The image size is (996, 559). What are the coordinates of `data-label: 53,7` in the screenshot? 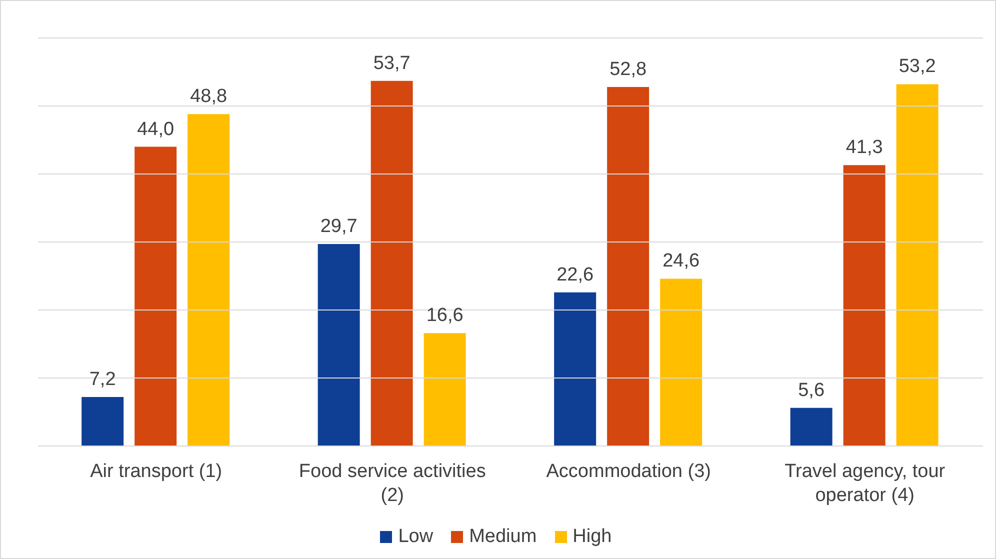 It's located at (391, 63).